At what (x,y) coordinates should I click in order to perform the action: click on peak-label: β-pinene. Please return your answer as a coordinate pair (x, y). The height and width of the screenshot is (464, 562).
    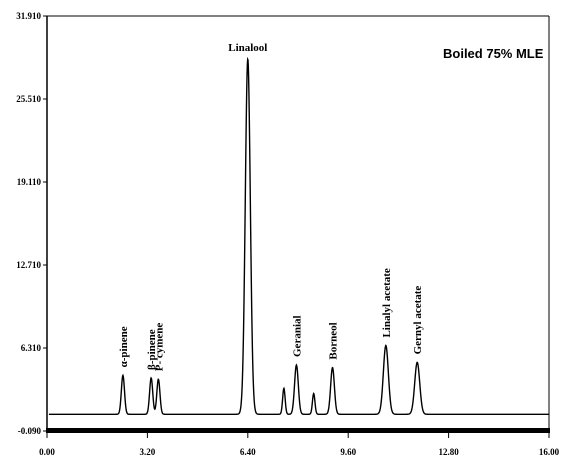
    Looking at the image, I should click on (152, 349).